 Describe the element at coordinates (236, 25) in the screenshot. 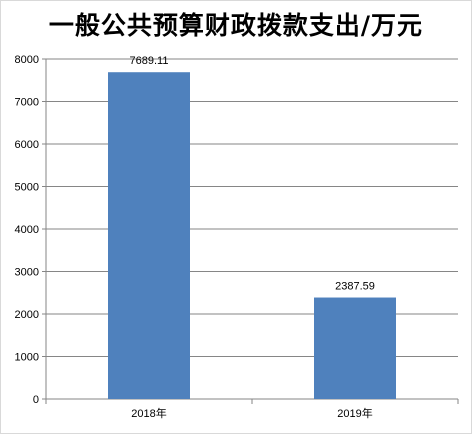

I see `chart-title: 一般公共预算财政拨款支出/万元` at that location.